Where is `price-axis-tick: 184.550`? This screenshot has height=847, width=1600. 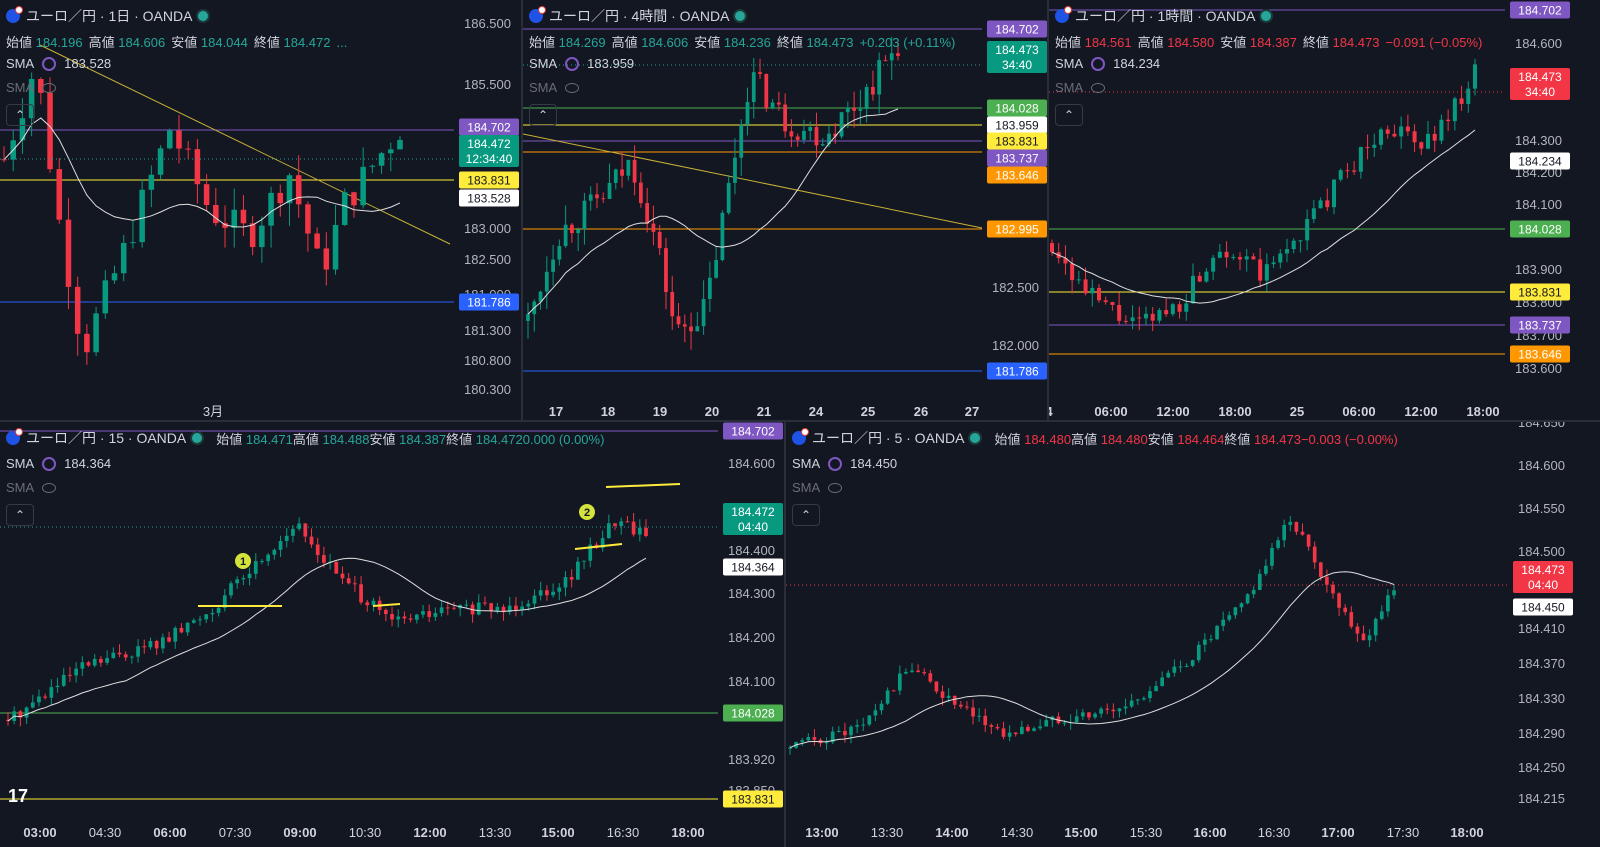
price-axis-tick: 184.550 is located at coordinates (1541, 508).